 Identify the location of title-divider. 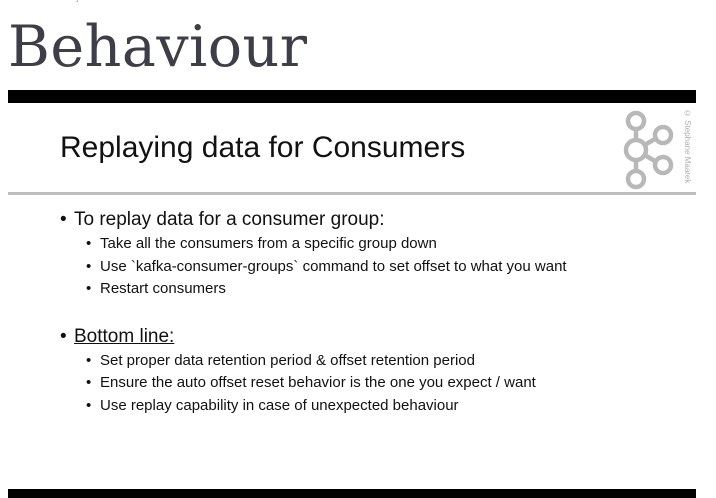
(352, 193).